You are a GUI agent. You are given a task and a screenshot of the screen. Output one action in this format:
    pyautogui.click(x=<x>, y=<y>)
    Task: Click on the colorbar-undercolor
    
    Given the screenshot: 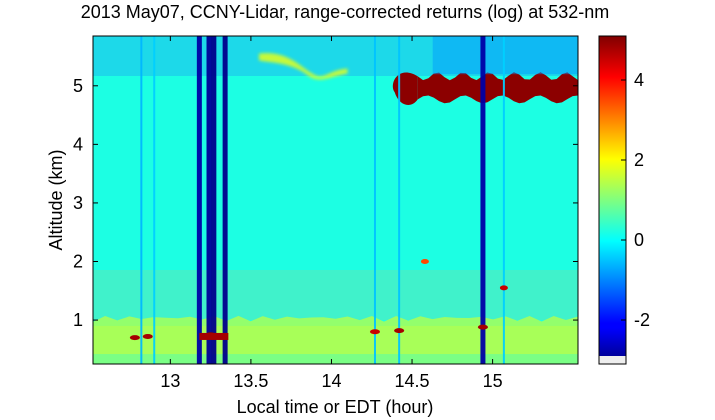 What is the action you would take?
    pyautogui.click(x=612, y=360)
    